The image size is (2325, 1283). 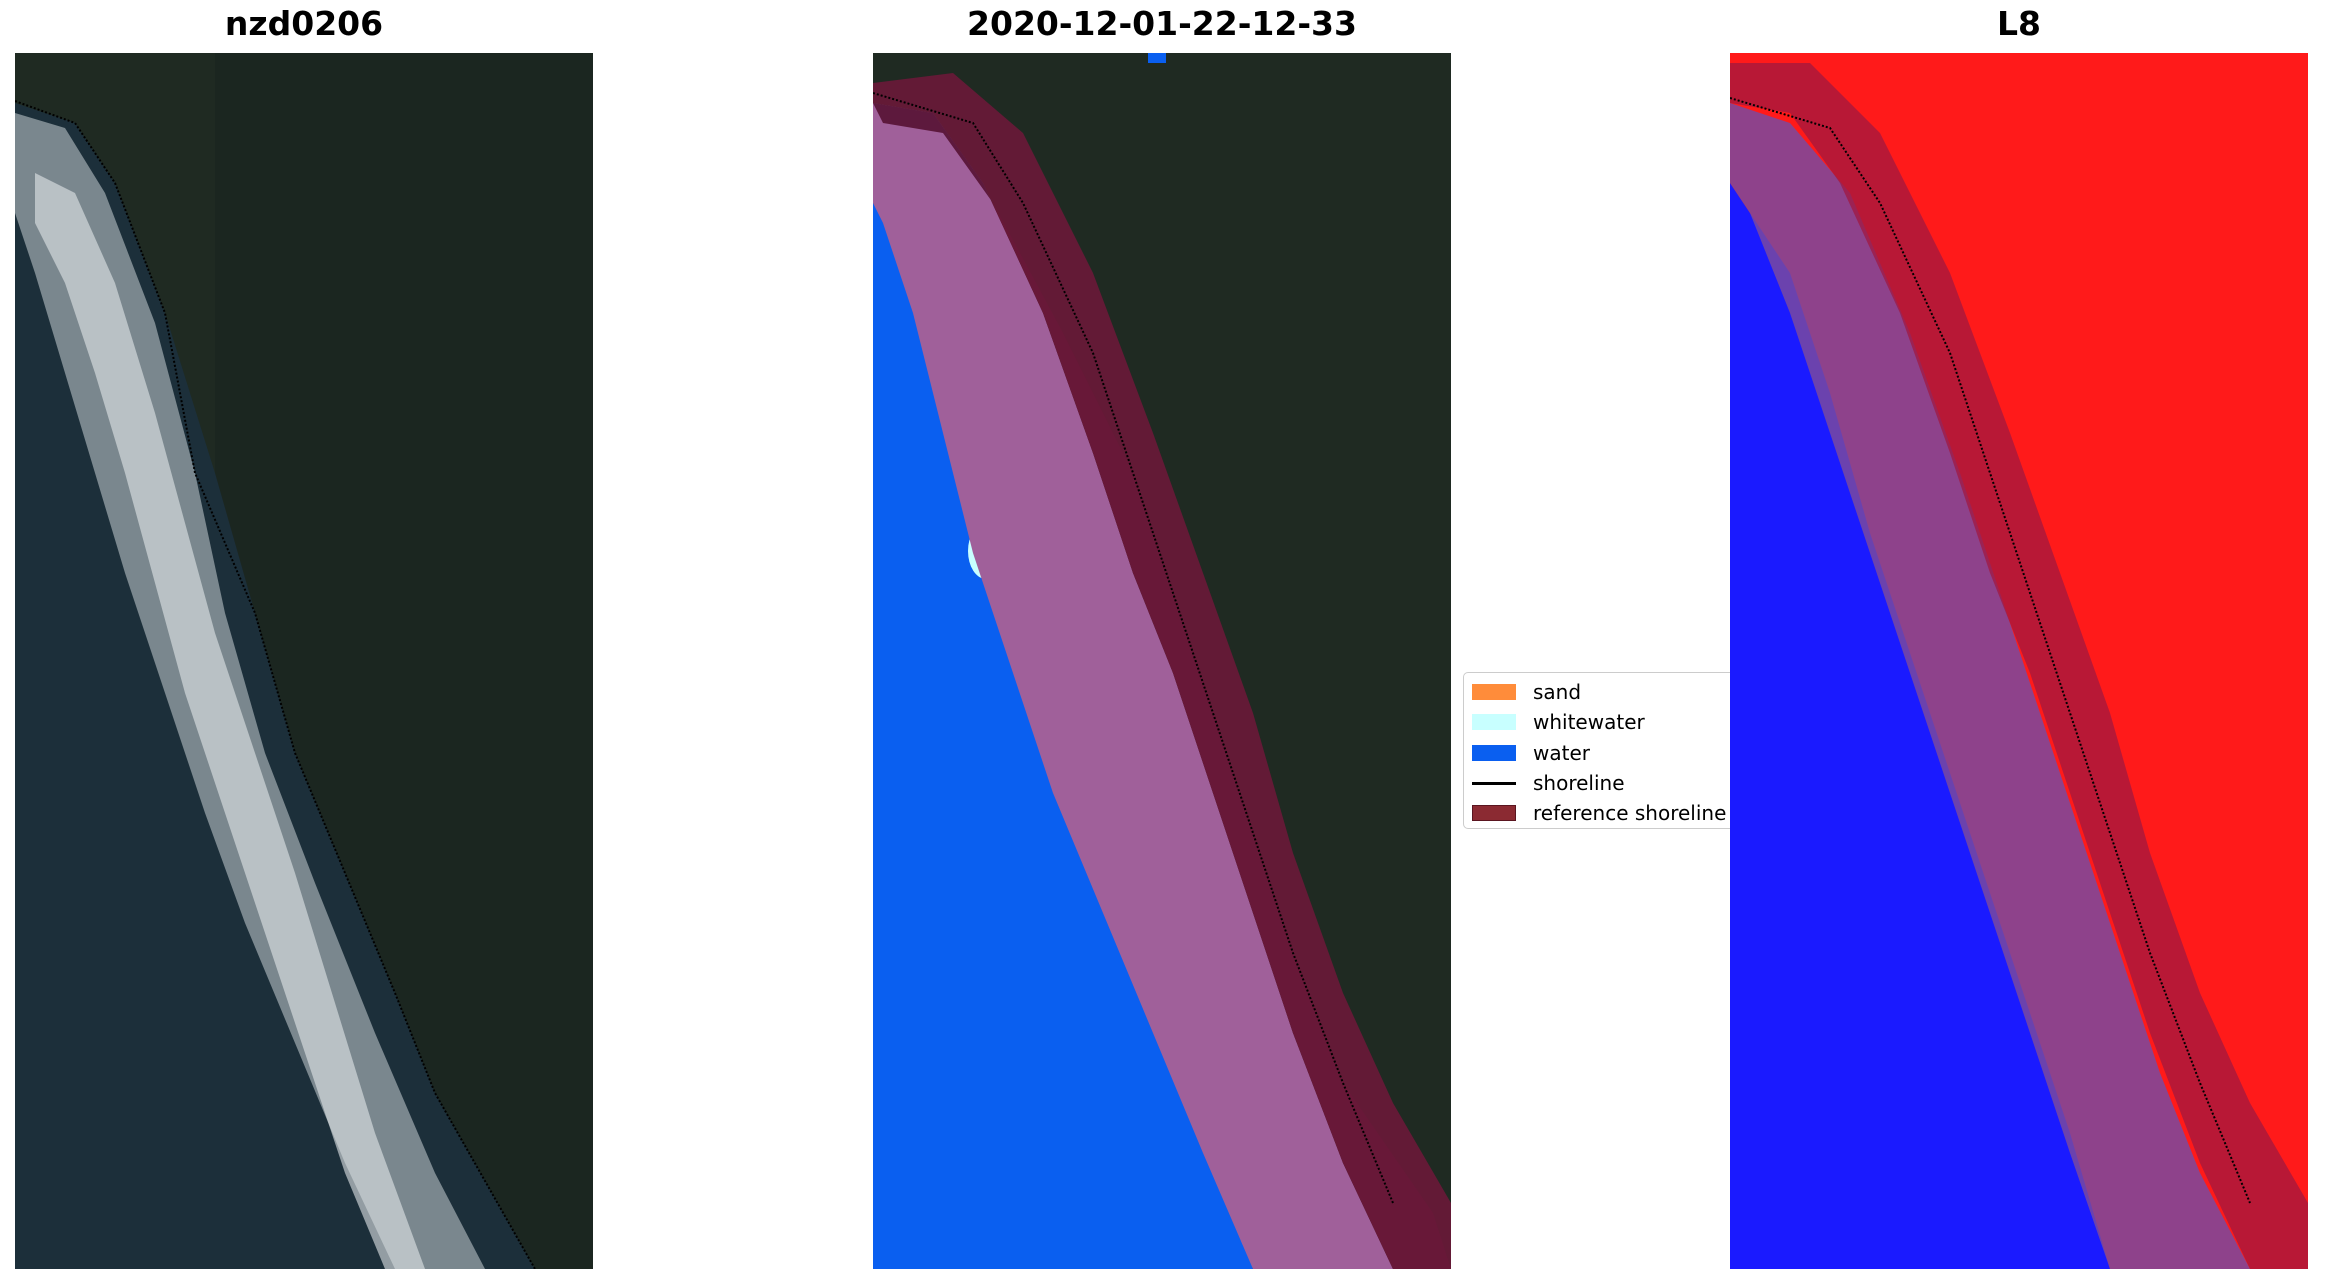 What do you see at coordinates (1579, 783) in the screenshot?
I see `legend-label: shoreline` at bounding box center [1579, 783].